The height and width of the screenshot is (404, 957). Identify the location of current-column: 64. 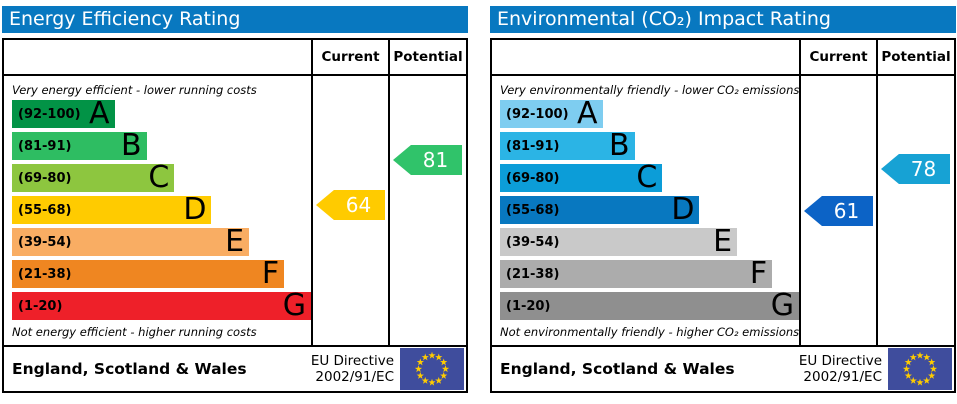
(349, 210).